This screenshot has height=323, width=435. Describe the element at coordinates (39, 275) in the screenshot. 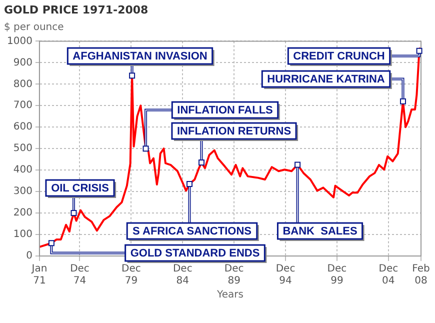

I see `x-tick-label: Jan 71` at that location.